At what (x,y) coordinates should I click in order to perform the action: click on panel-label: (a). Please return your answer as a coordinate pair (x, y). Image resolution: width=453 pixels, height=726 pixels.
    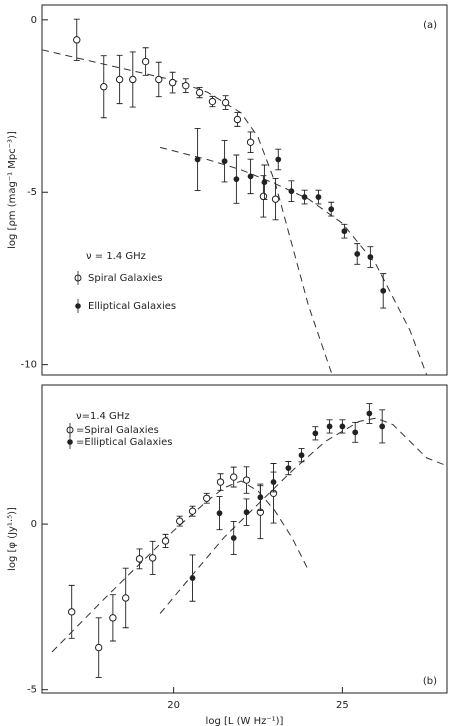
    Looking at the image, I should click on (430, 25).